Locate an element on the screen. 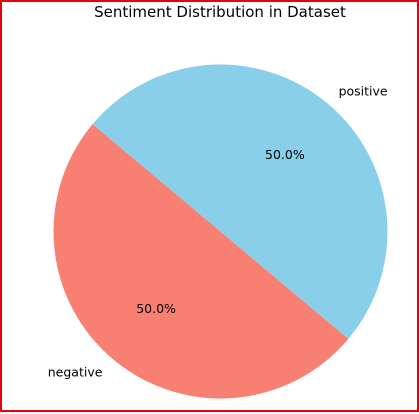 Image resolution: width=419 pixels, height=414 pixels. slice-pct-negative: 50.0% is located at coordinates (156, 308).